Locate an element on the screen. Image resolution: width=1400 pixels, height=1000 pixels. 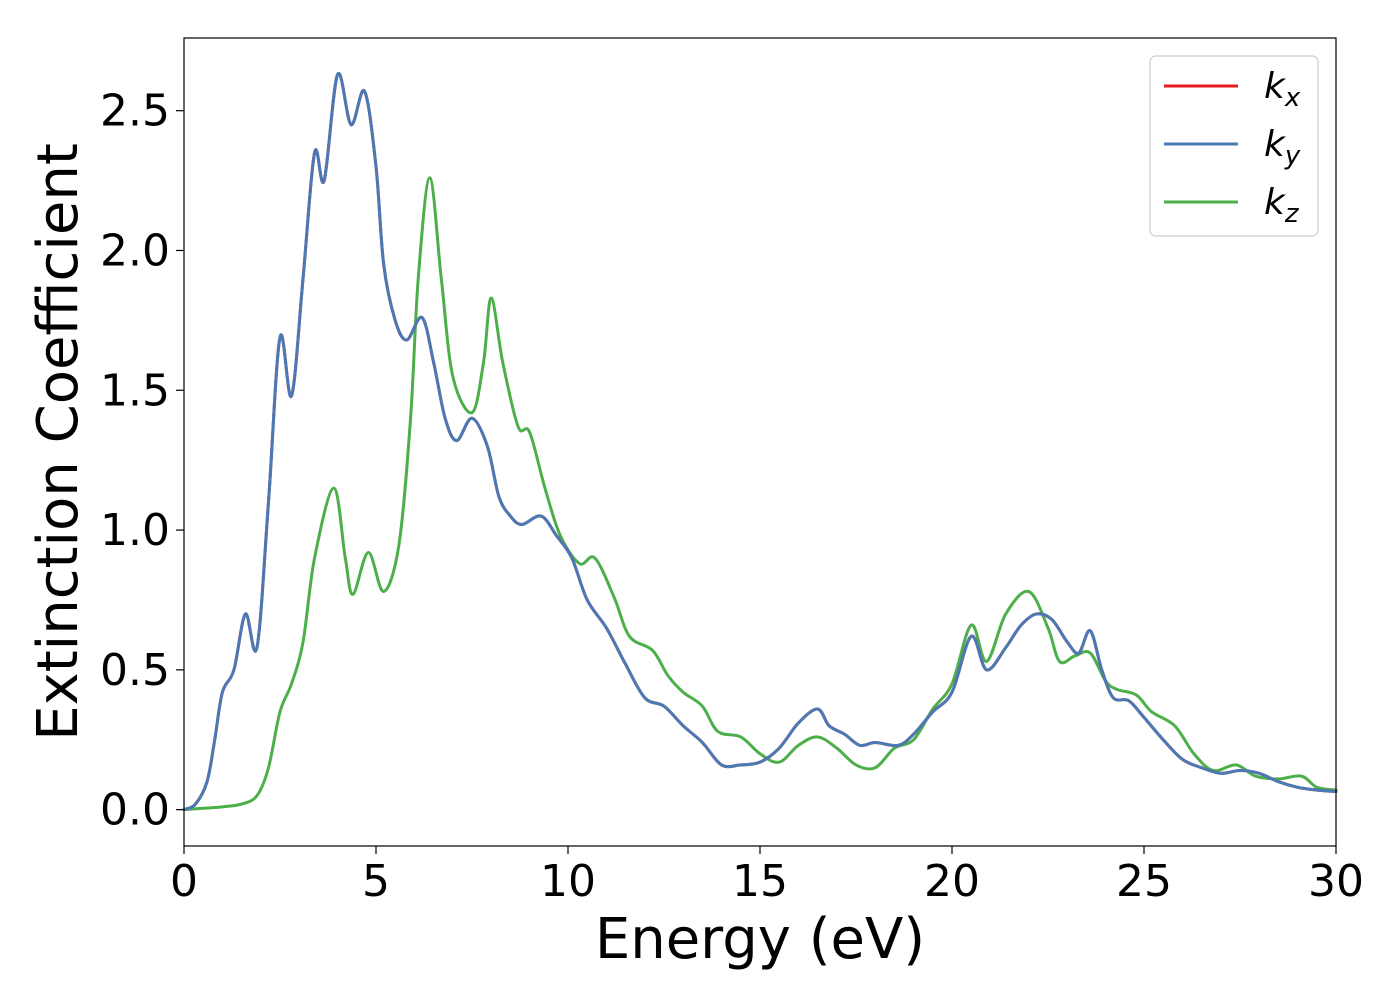
x-tick-label: 5 is located at coordinates (376, 881).